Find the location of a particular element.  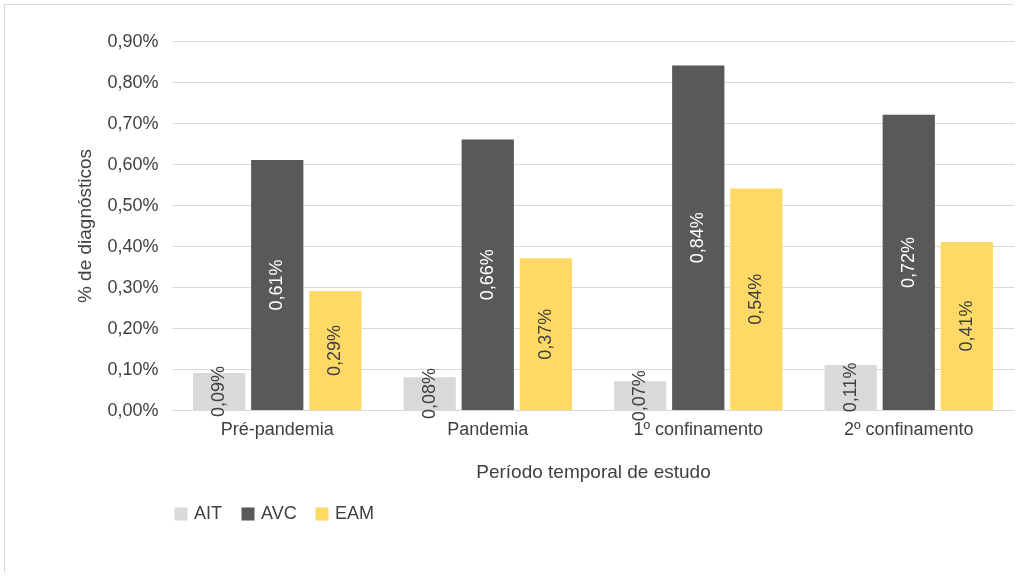

y-tick-label: 0,60% is located at coordinates (133, 163).